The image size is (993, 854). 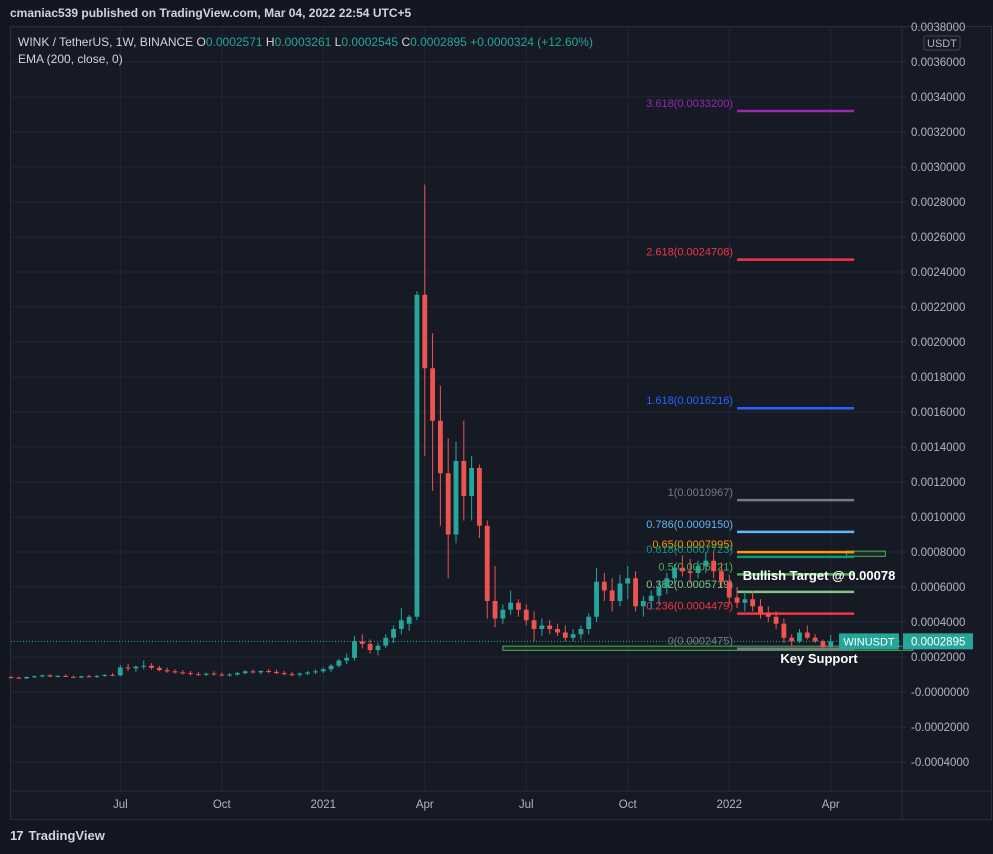 I want to click on tradingview-logo: 17 TradingView, so click(x=57, y=835).